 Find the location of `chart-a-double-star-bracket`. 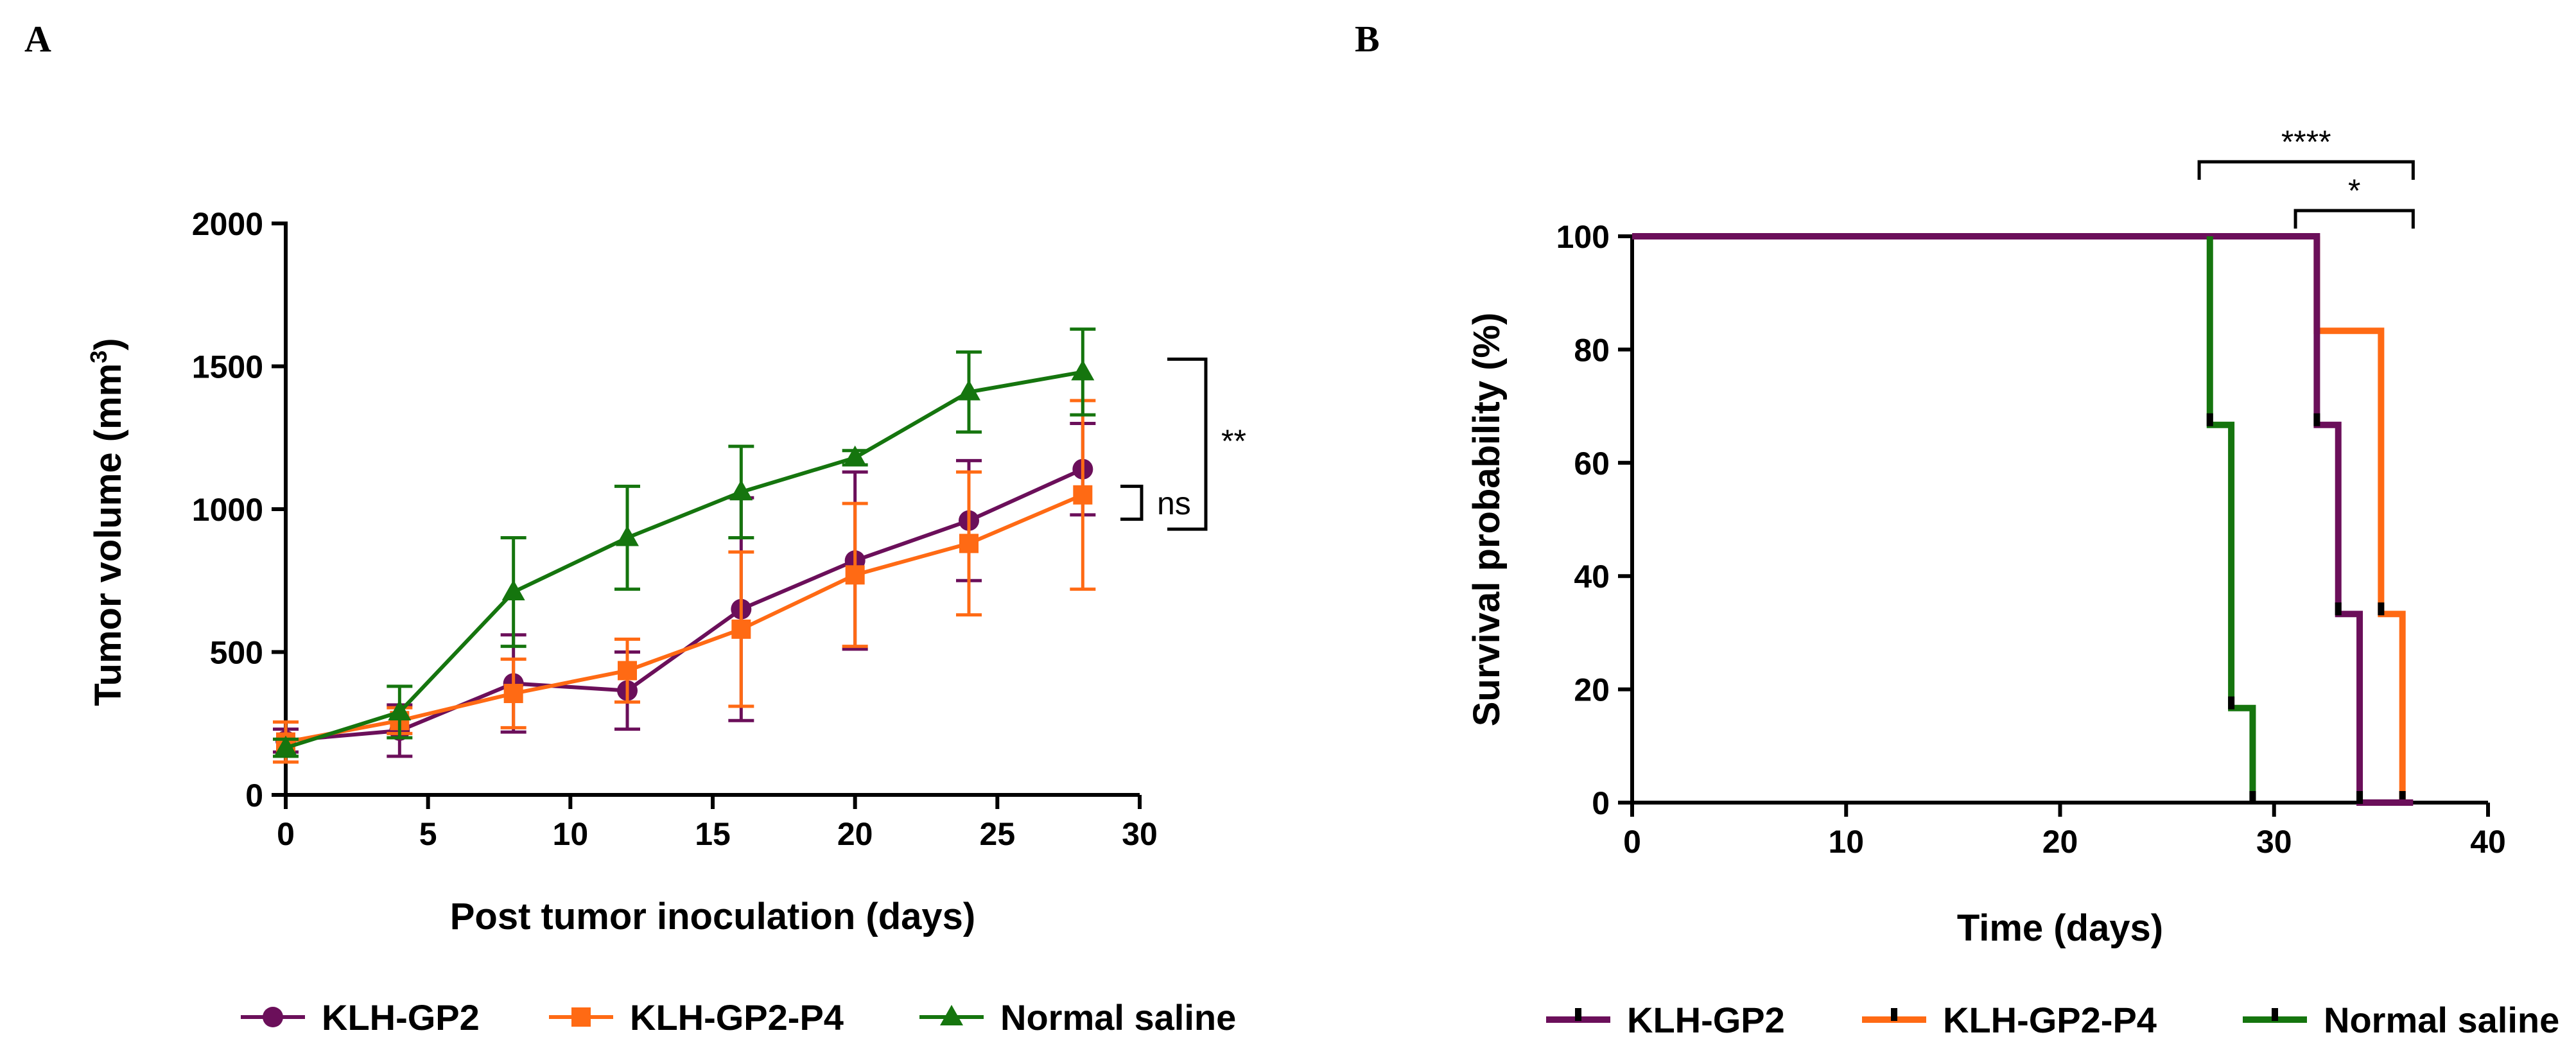

chart-a-double-star-bracket is located at coordinates (1187, 444).